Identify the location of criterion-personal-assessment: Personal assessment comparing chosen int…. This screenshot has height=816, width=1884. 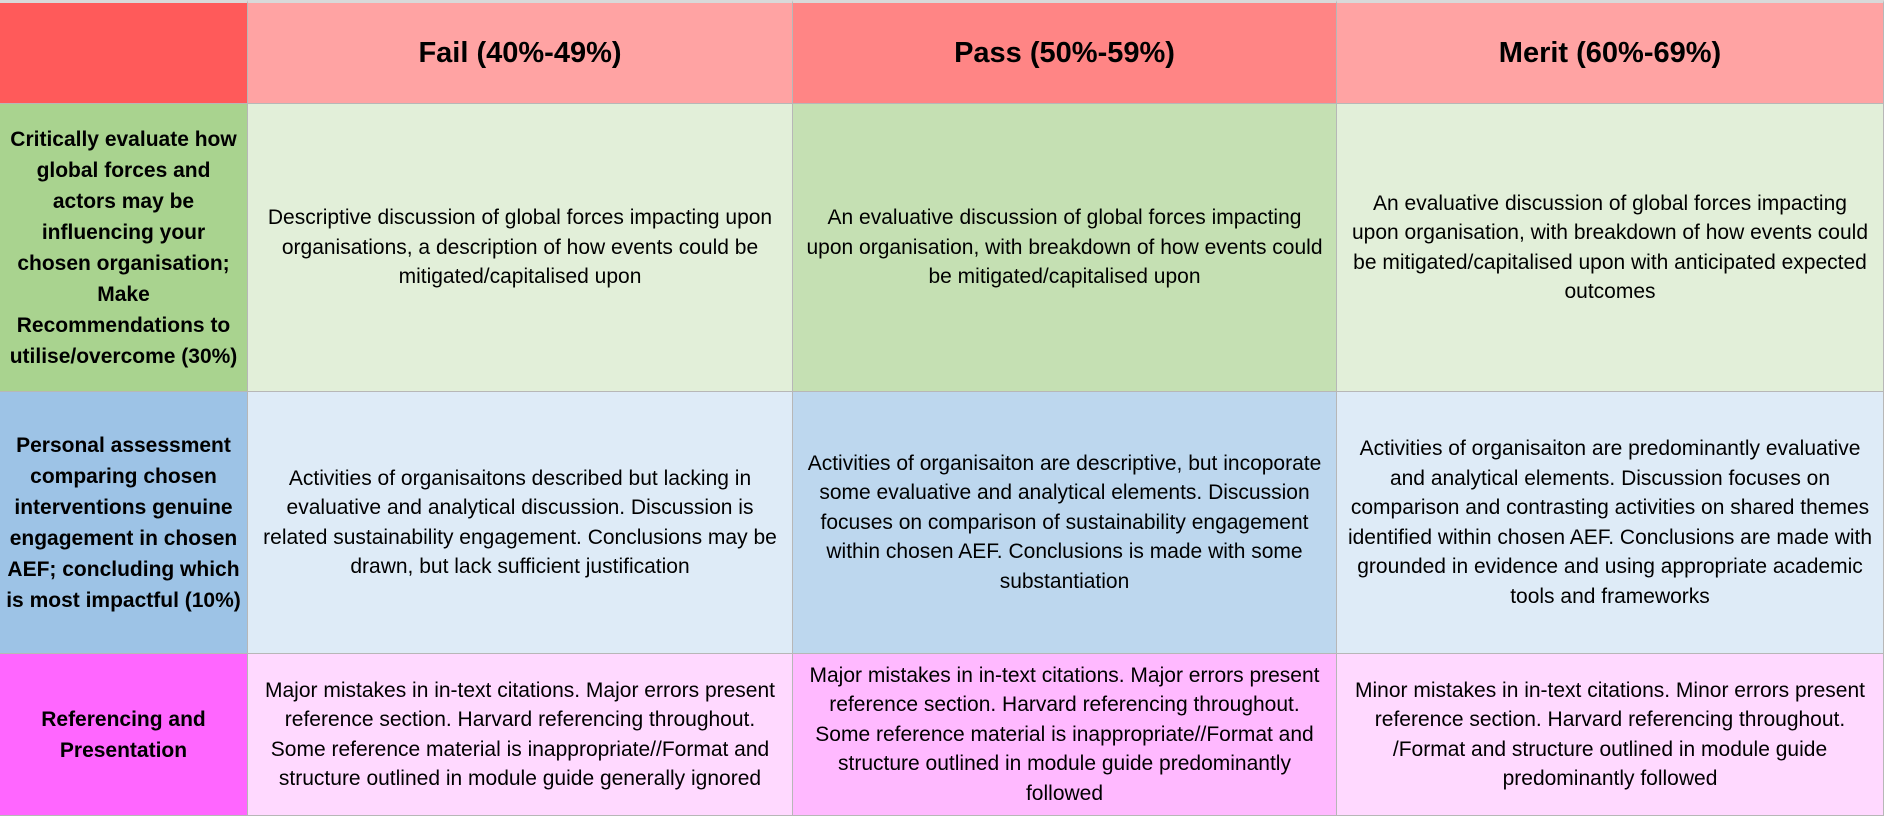
(124, 523).